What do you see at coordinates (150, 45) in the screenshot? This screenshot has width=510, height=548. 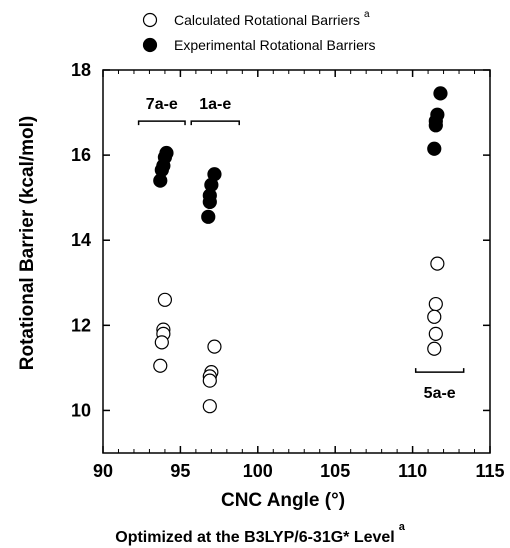 I see `legend-filled-circle-icon` at bounding box center [150, 45].